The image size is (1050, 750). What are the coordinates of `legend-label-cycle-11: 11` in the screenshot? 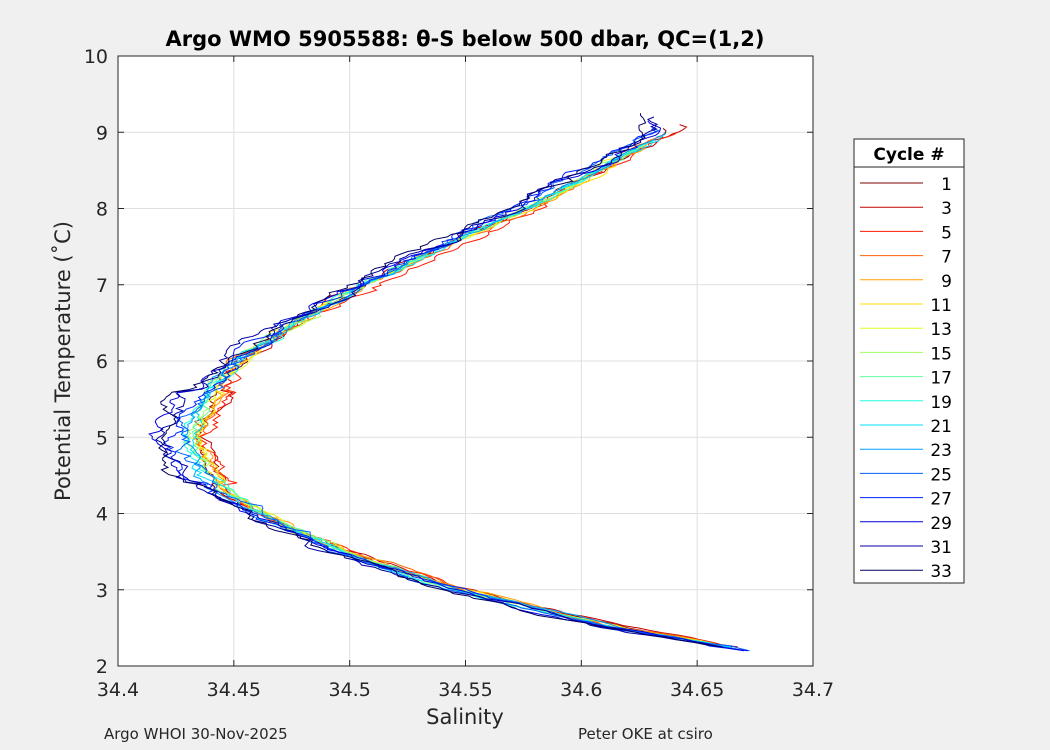 It's located at (941, 306).